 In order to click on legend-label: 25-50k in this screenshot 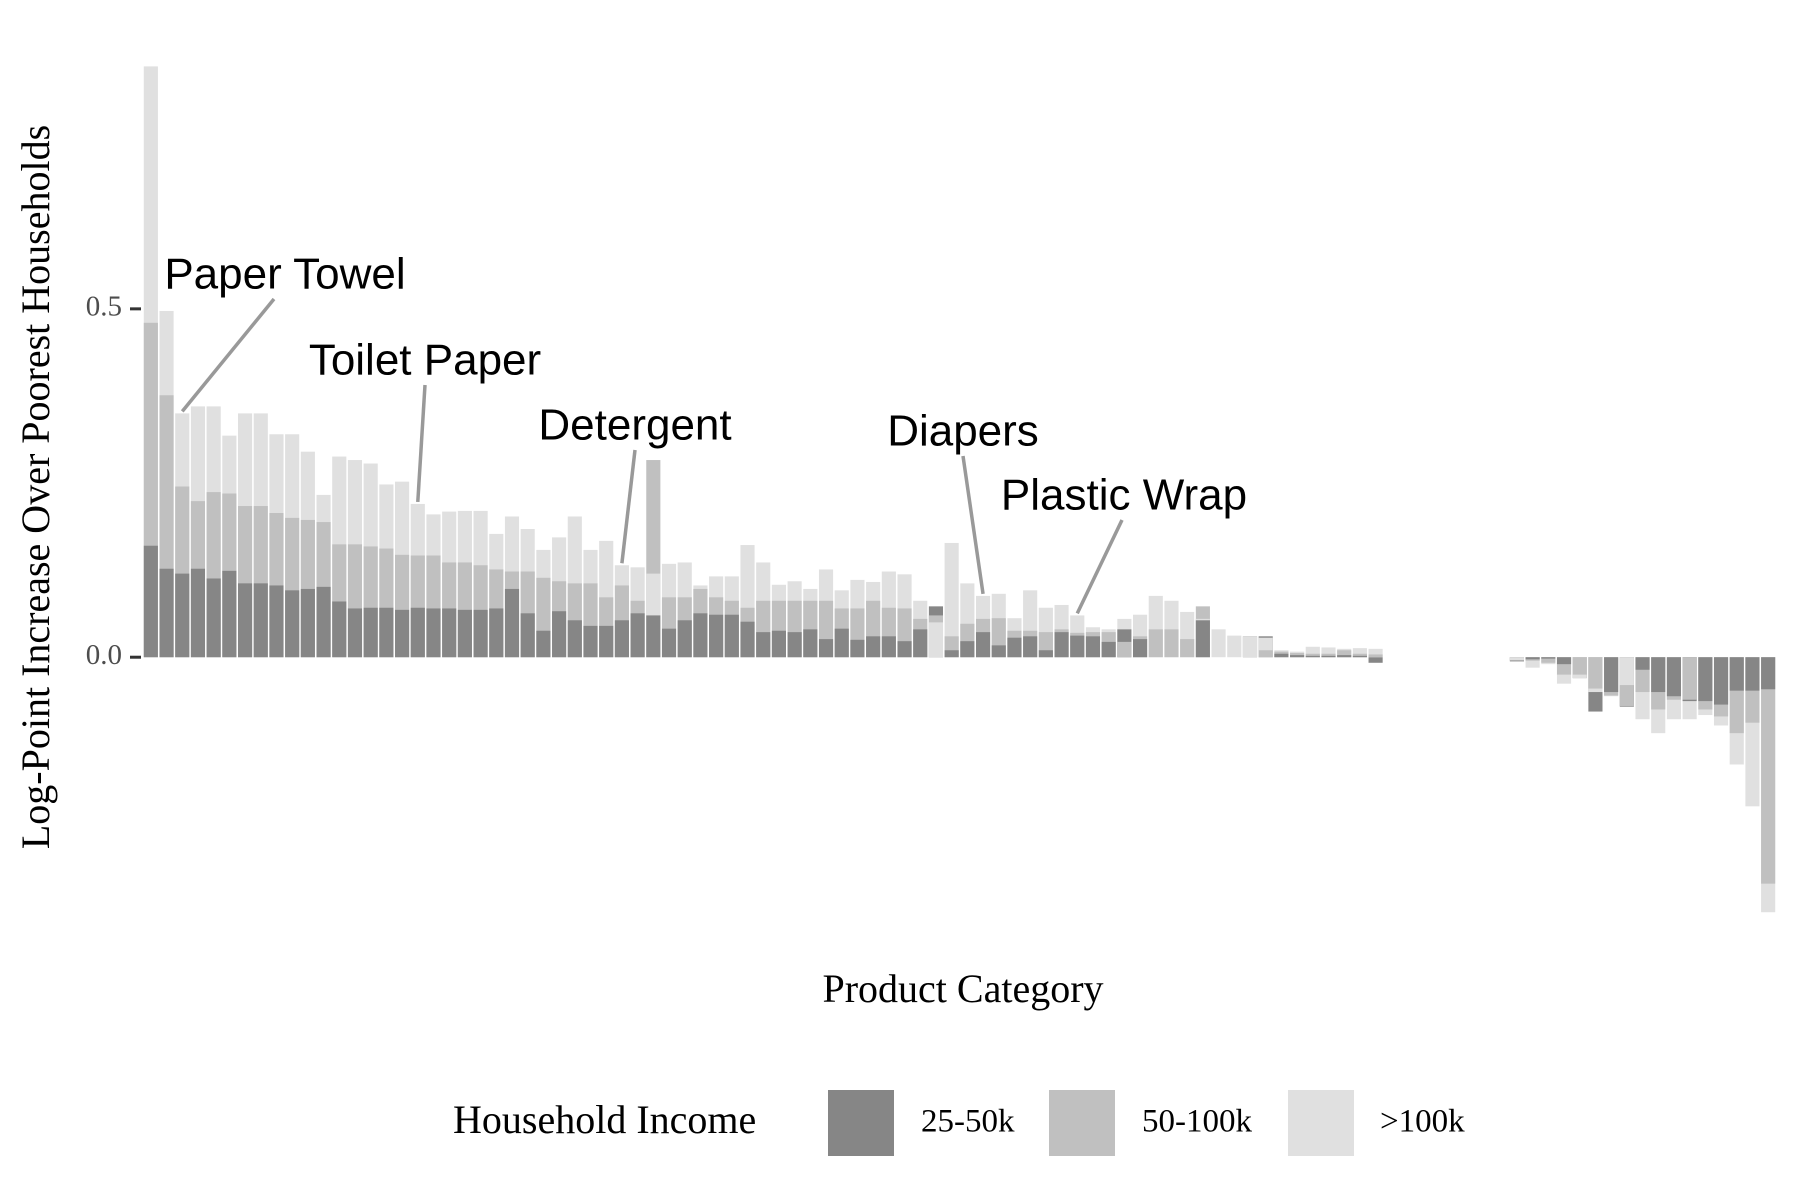, I will do `click(968, 1122)`.